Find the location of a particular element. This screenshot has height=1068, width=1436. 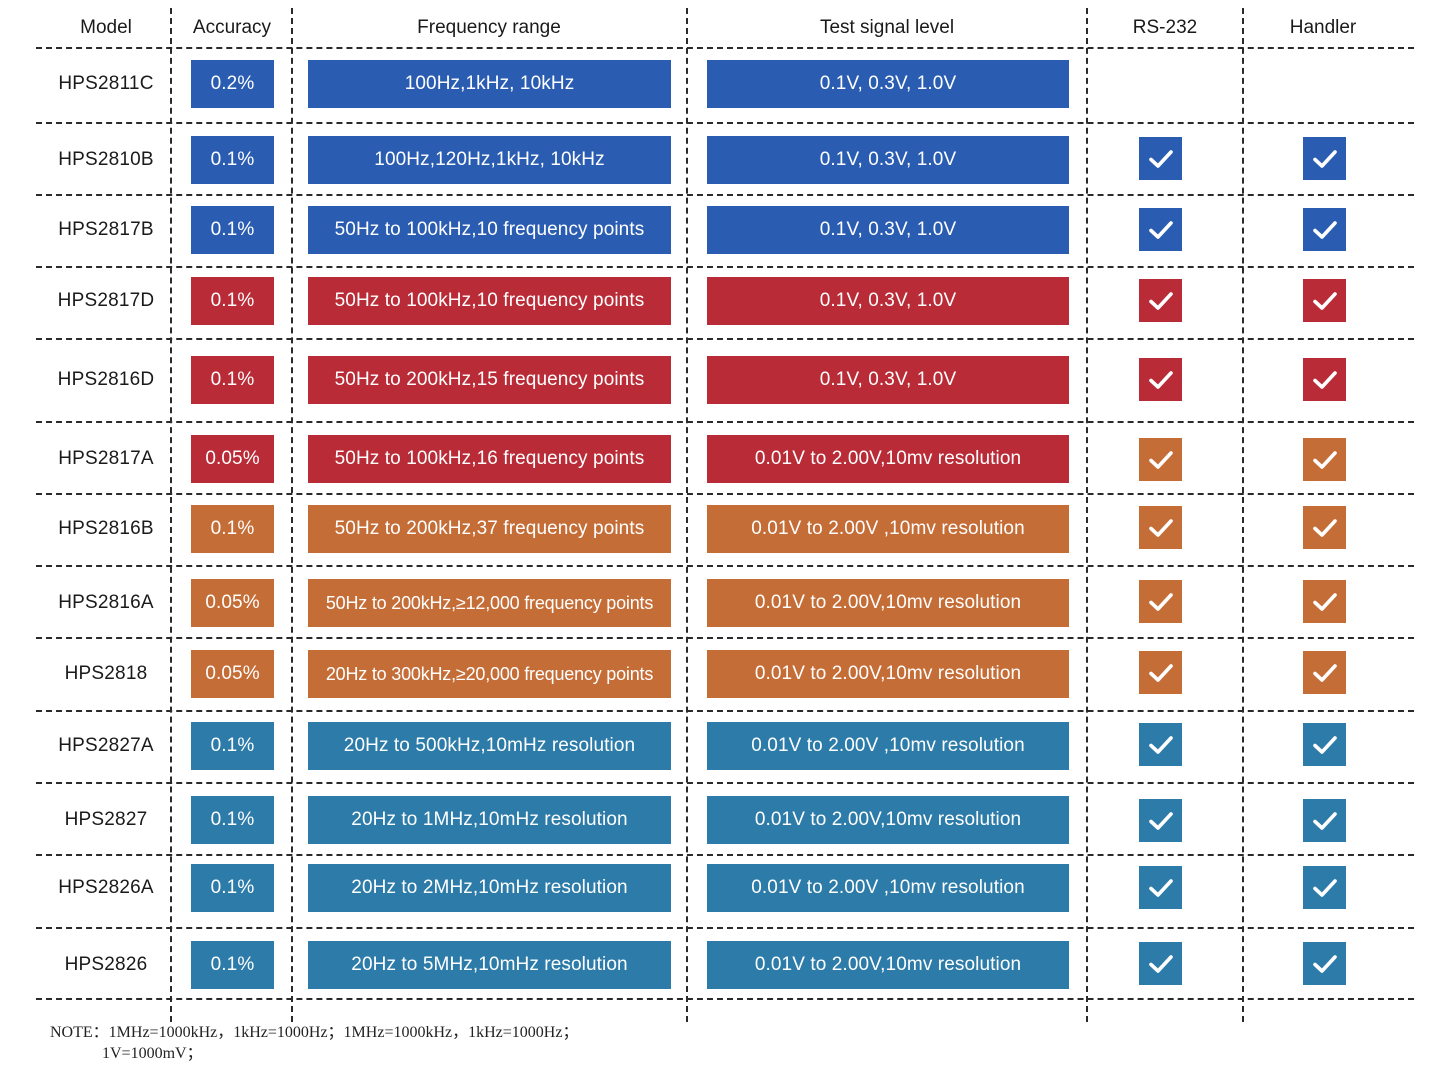

model-name: HPS2818 is located at coordinates (106, 673).